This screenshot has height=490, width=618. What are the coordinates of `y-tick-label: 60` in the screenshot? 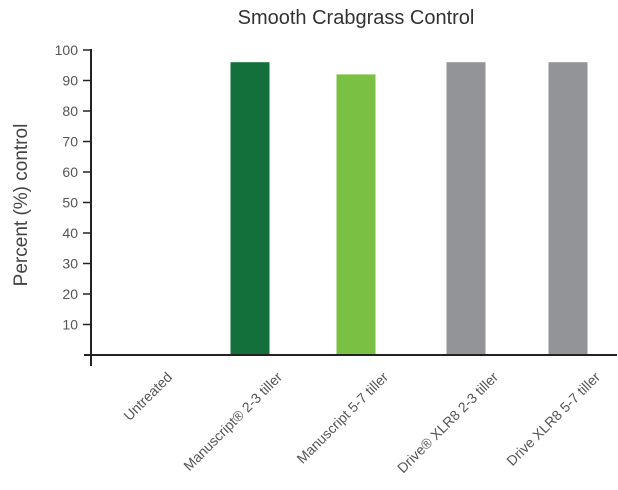 It's located at (70, 172).